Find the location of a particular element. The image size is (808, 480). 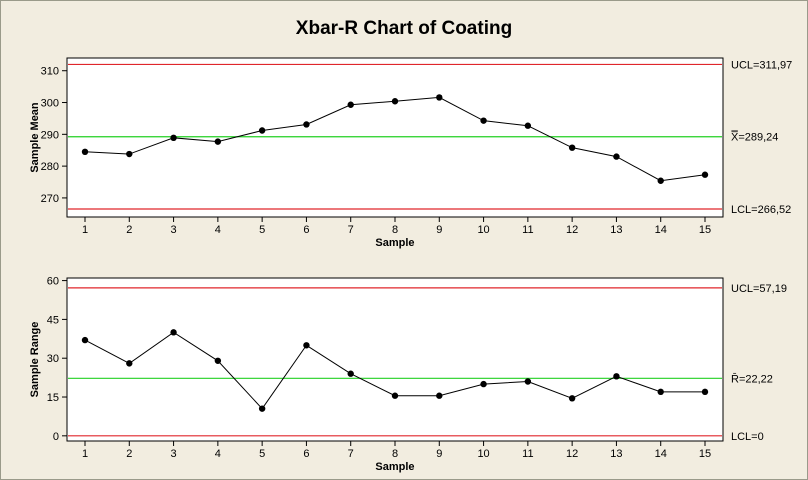

range-y-axis-label: Sample Range is located at coordinates (35, 360).